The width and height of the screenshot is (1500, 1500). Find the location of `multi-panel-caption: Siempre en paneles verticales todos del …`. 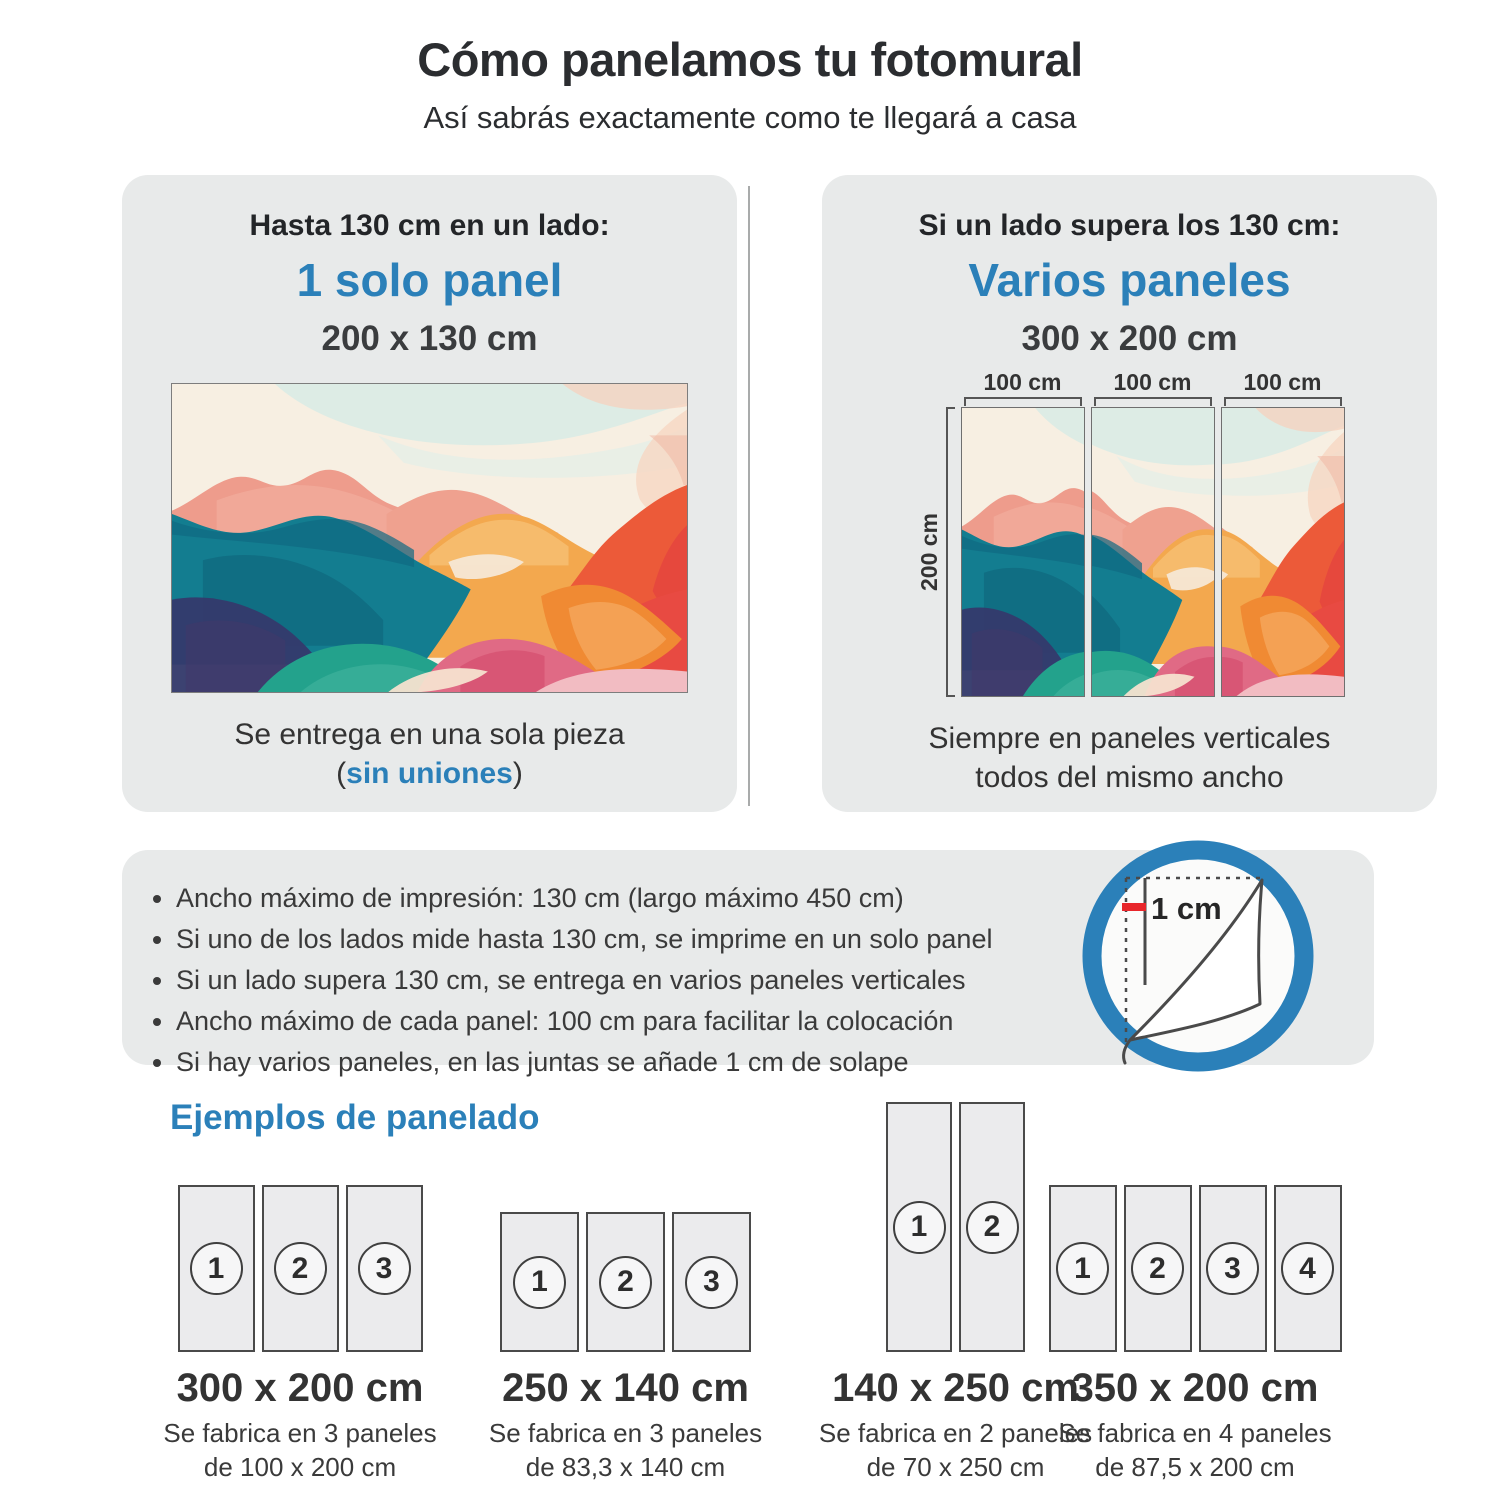

multi-panel-caption: Siempre en paneles verticales todos del … is located at coordinates (1130, 758).